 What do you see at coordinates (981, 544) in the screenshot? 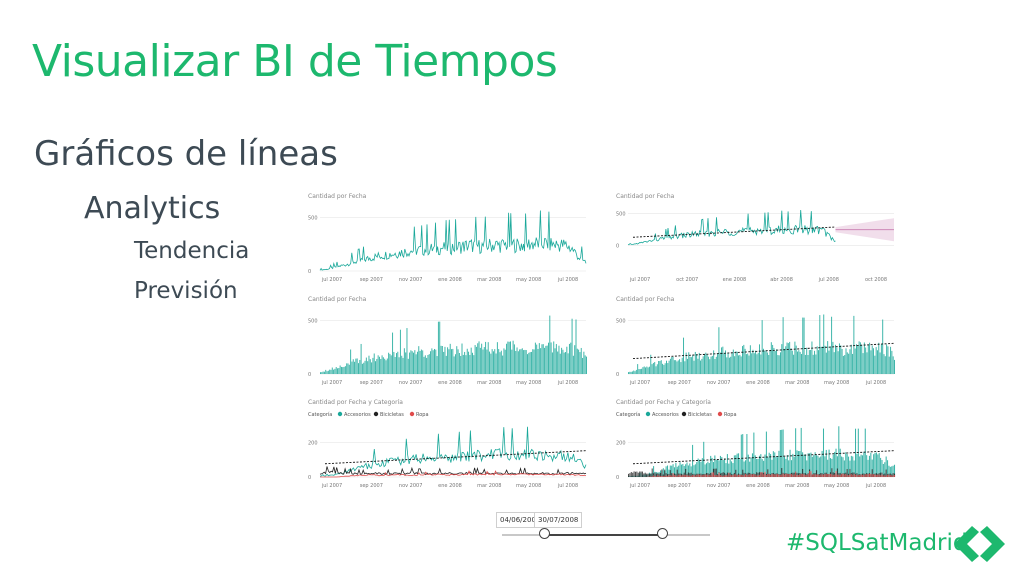
I see `brackets-logo-icon` at bounding box center [981, 544].